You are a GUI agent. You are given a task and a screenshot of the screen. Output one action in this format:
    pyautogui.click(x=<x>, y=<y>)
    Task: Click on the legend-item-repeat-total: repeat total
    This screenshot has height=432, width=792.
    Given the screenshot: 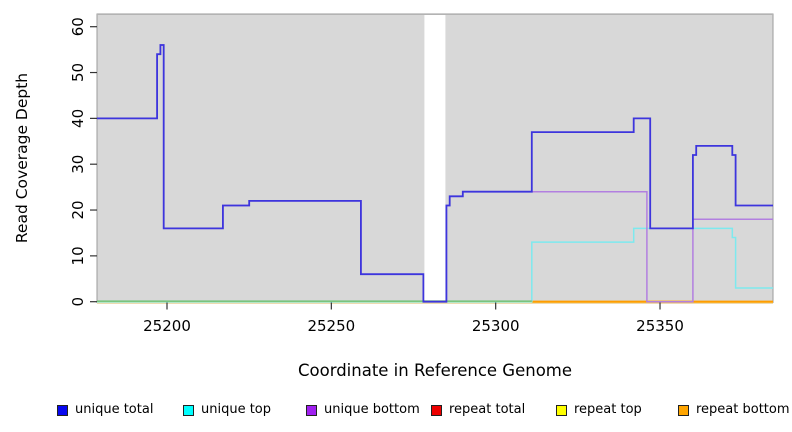 What is the action you would take?
    pyautogui.click(x=478, y=410)
    